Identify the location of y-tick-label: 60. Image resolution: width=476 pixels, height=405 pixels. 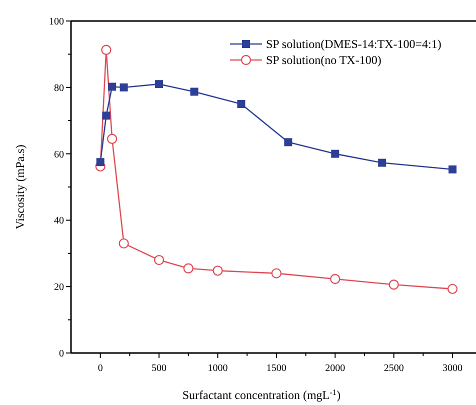
(59, 154).